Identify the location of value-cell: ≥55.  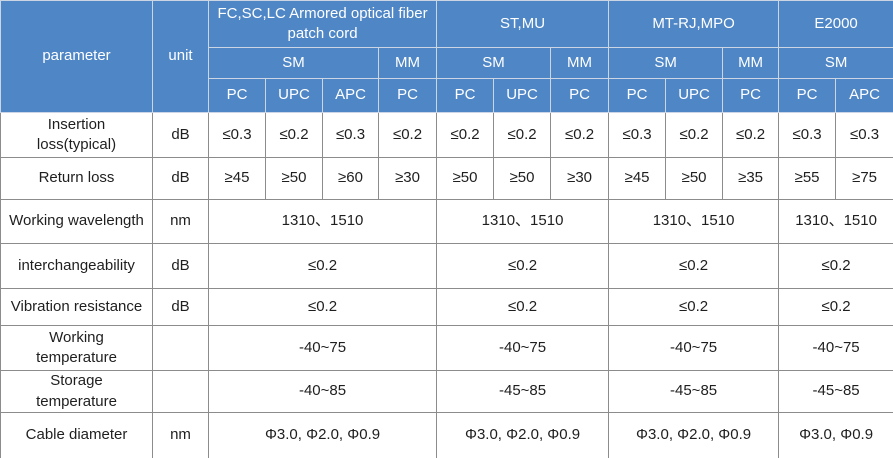
(807, 178).